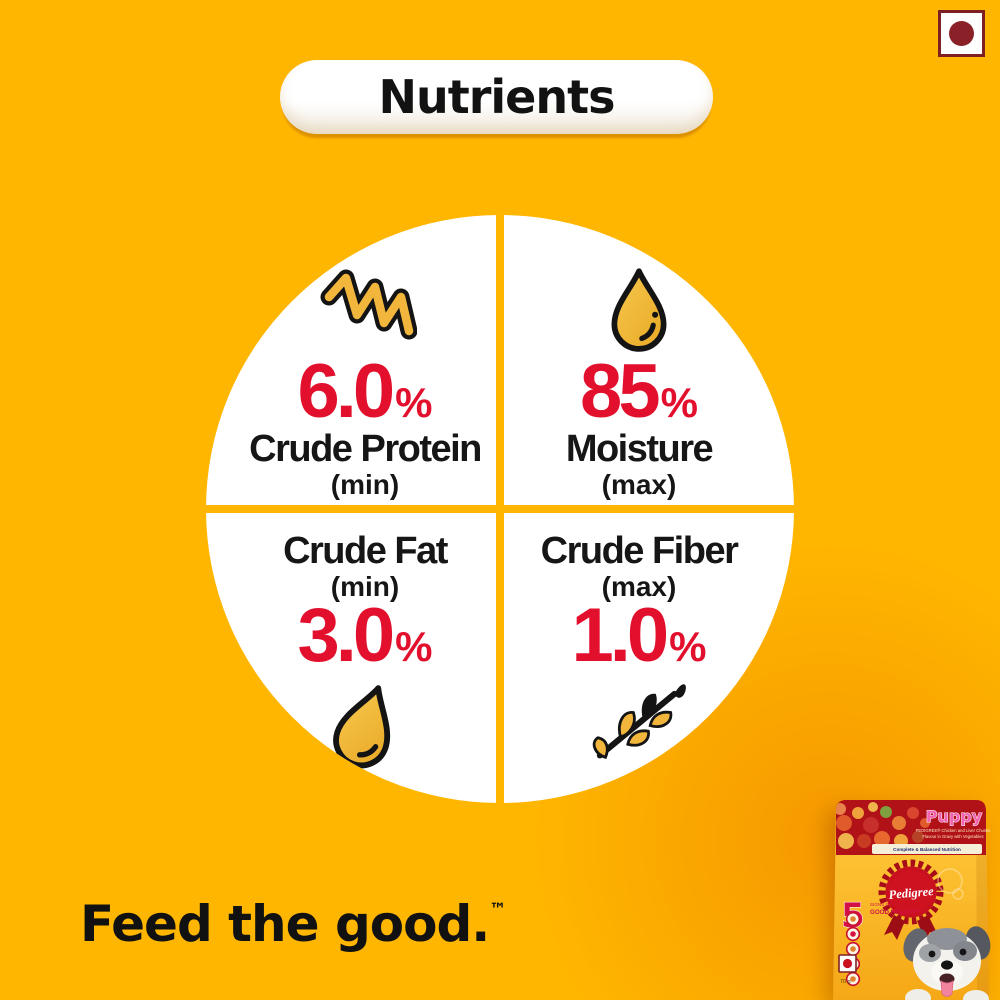 Image resolution: width=1000 pixels, height=1000 pixels. I want to click on nutrients-title-badge: Nutrients, so click(496, 97).